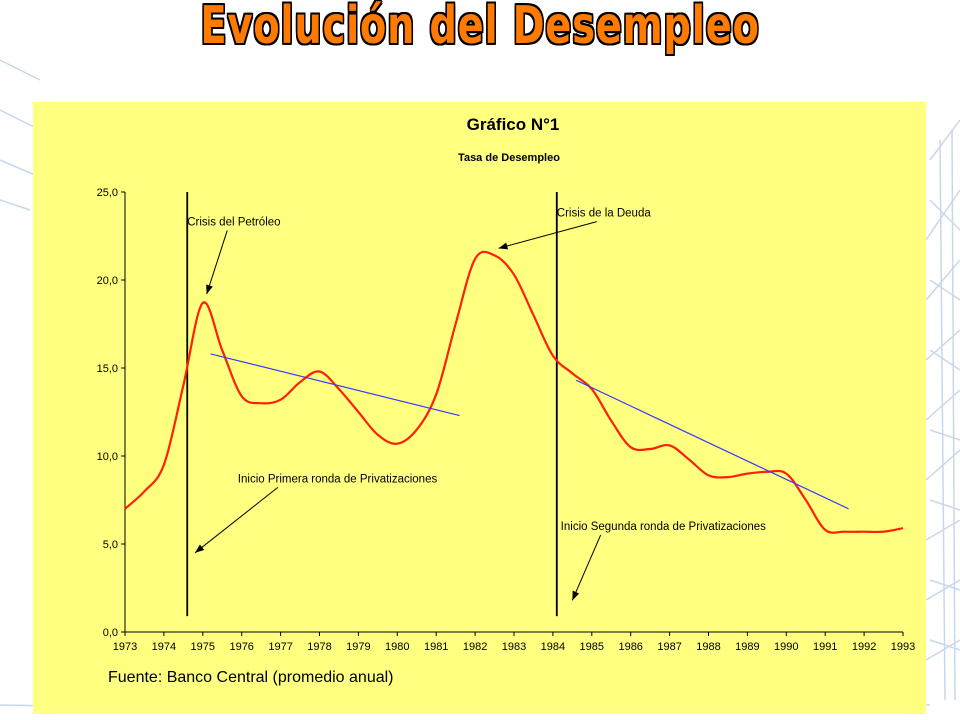 The width and height of the screenshot is (960, 720). I want to click on x-tick-label: 1986, so click(630, 647).